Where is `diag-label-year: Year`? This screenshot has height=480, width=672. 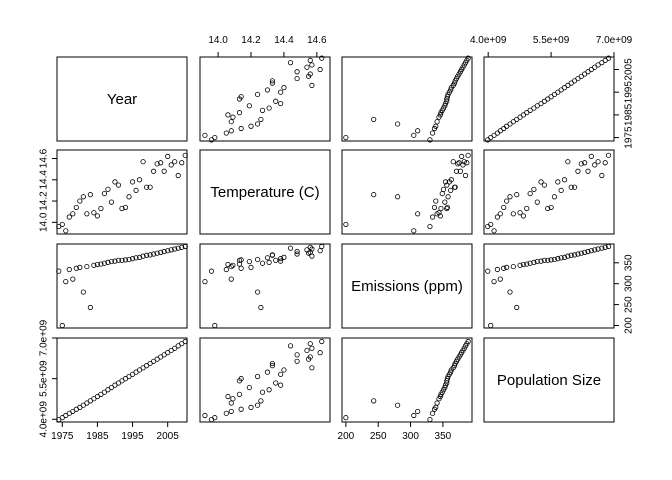
diag-label-year: Year is located at coordinates (122, 99).